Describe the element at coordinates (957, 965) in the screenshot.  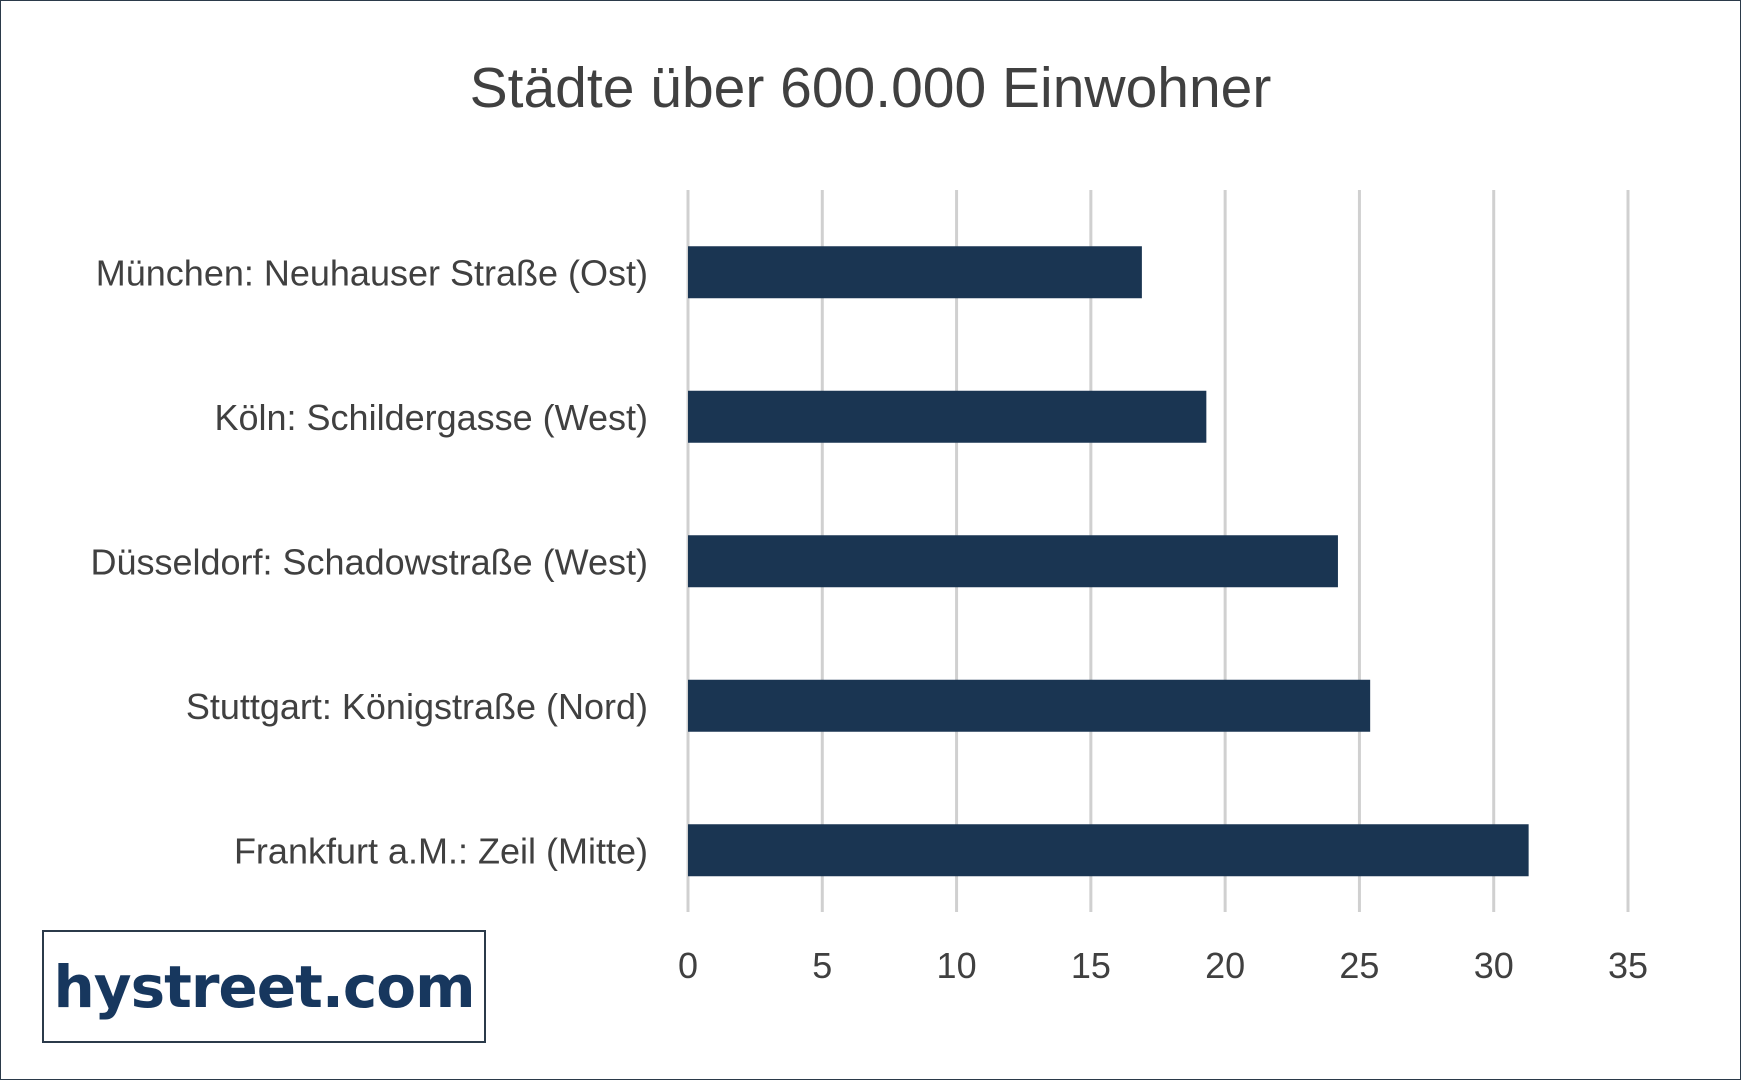
I see `x-tick-label: 10` at that location.